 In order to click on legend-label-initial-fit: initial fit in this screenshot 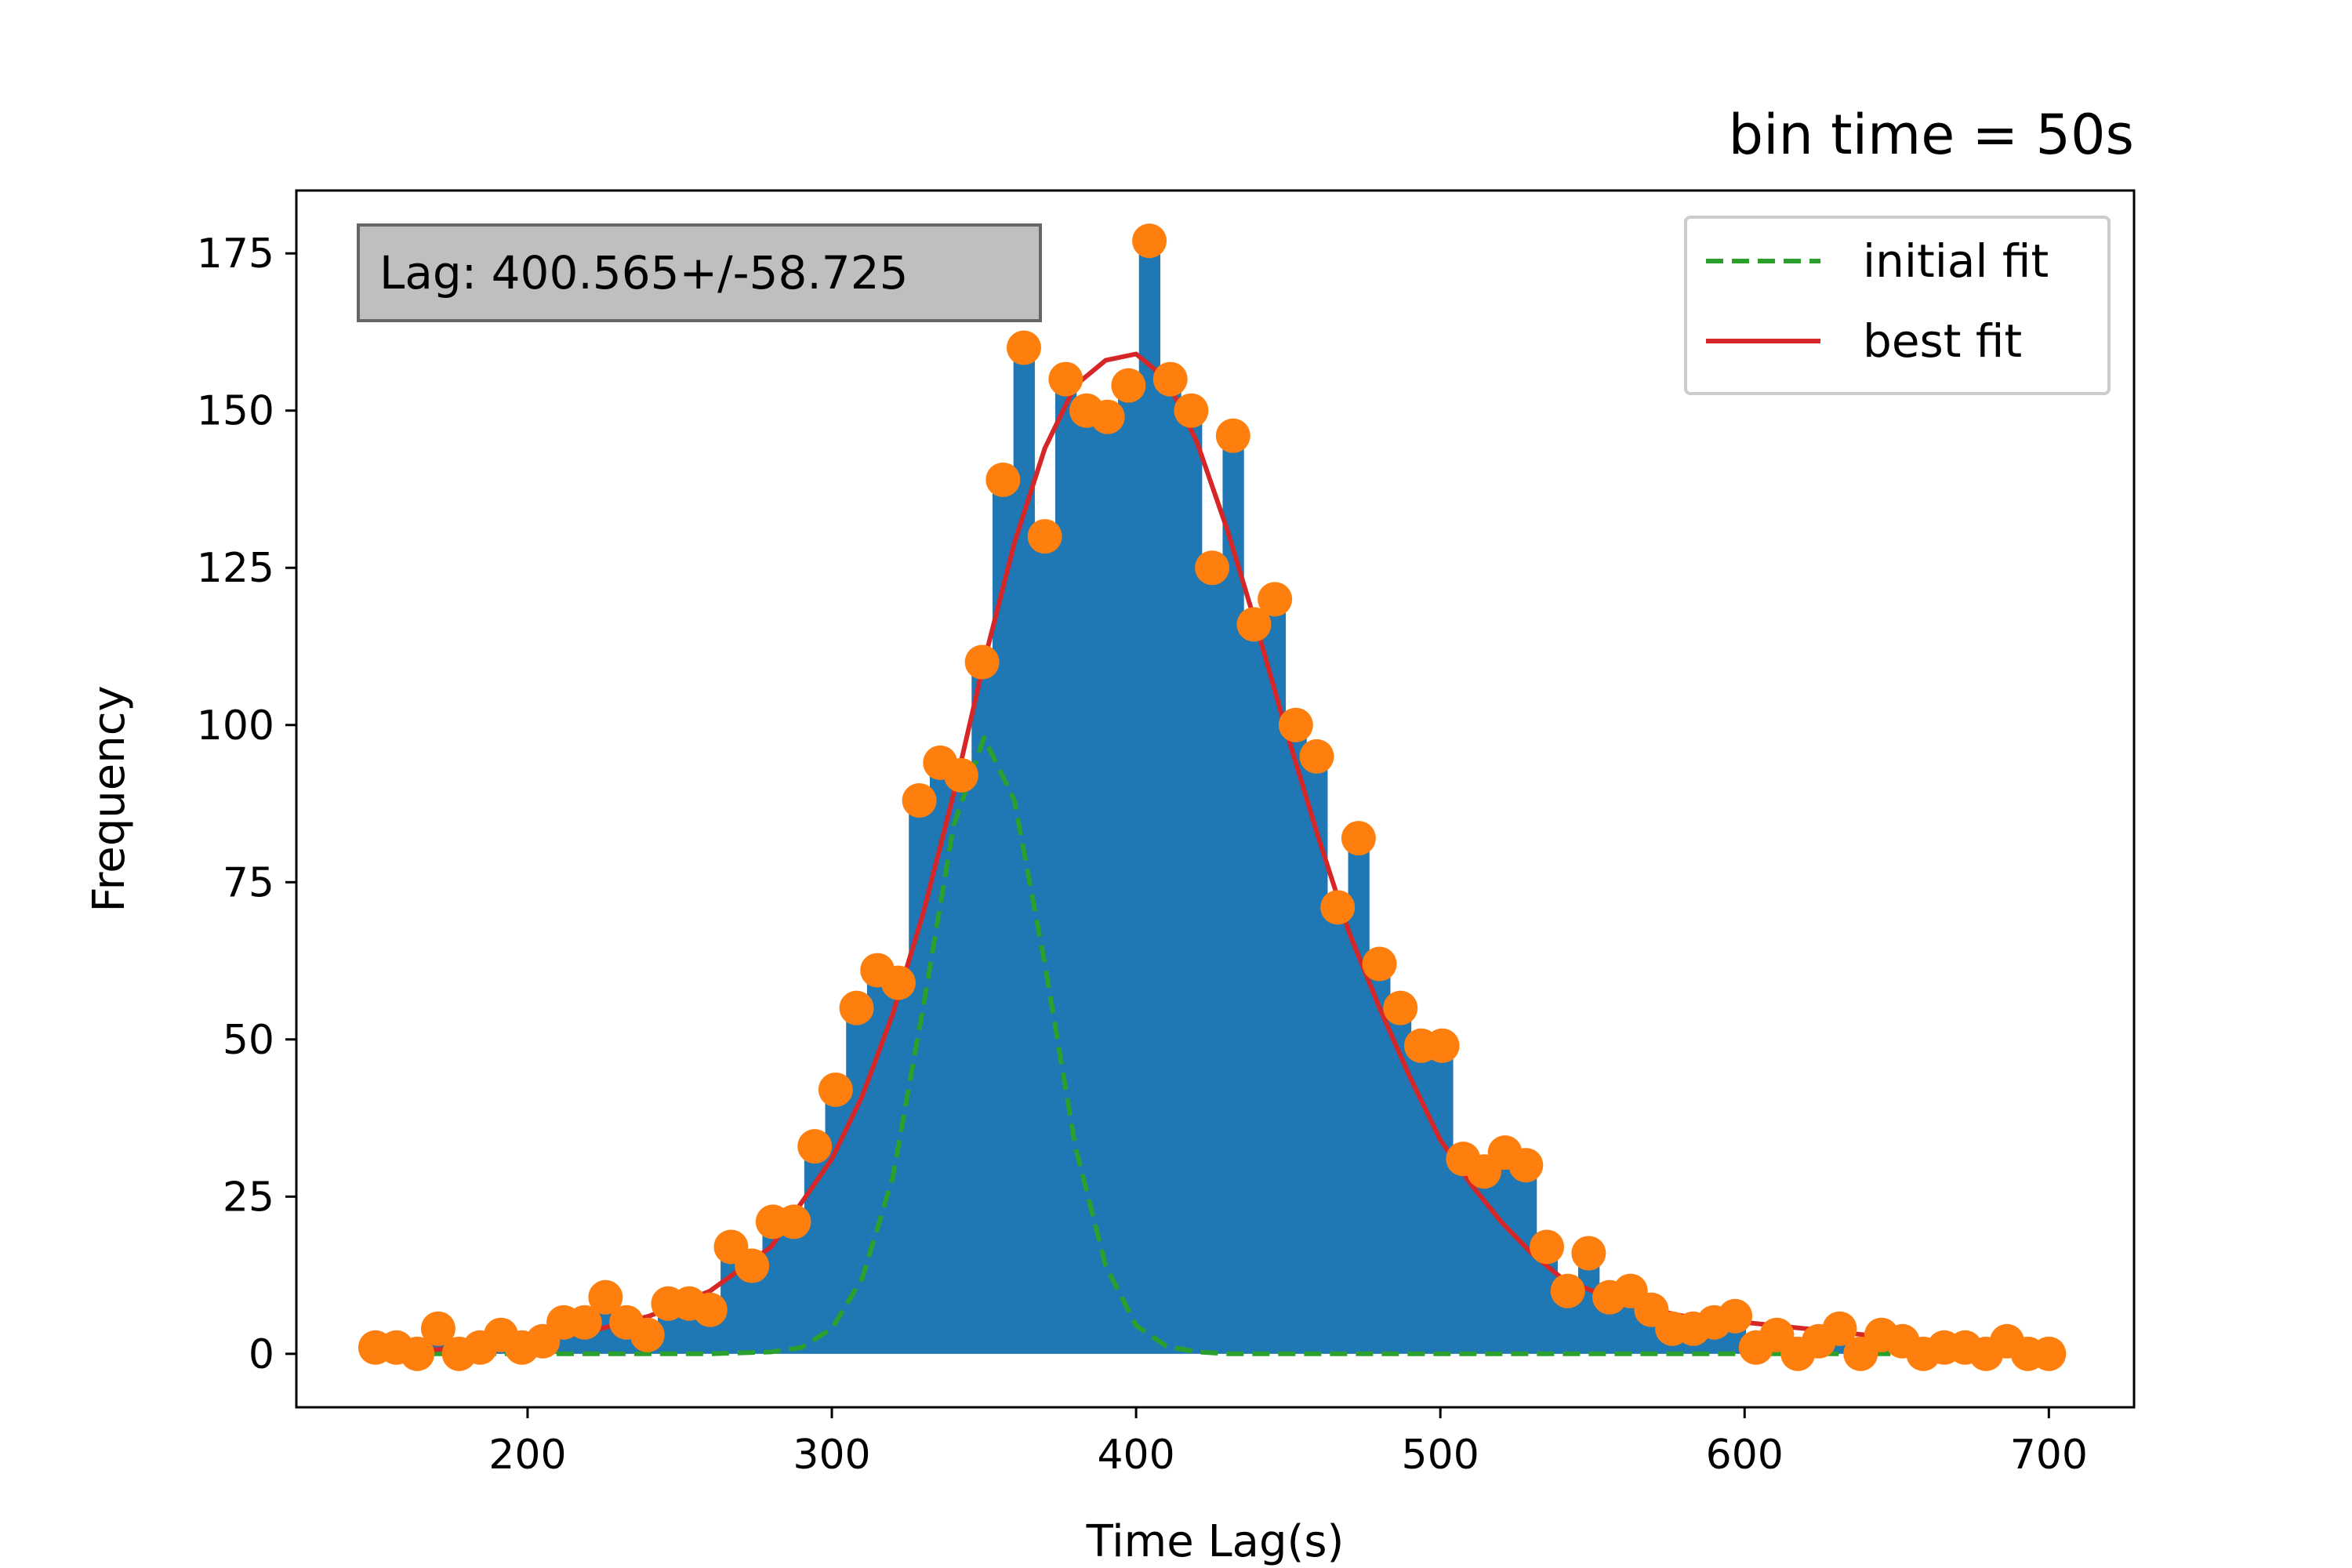, I will do `click(1956, 261)`.